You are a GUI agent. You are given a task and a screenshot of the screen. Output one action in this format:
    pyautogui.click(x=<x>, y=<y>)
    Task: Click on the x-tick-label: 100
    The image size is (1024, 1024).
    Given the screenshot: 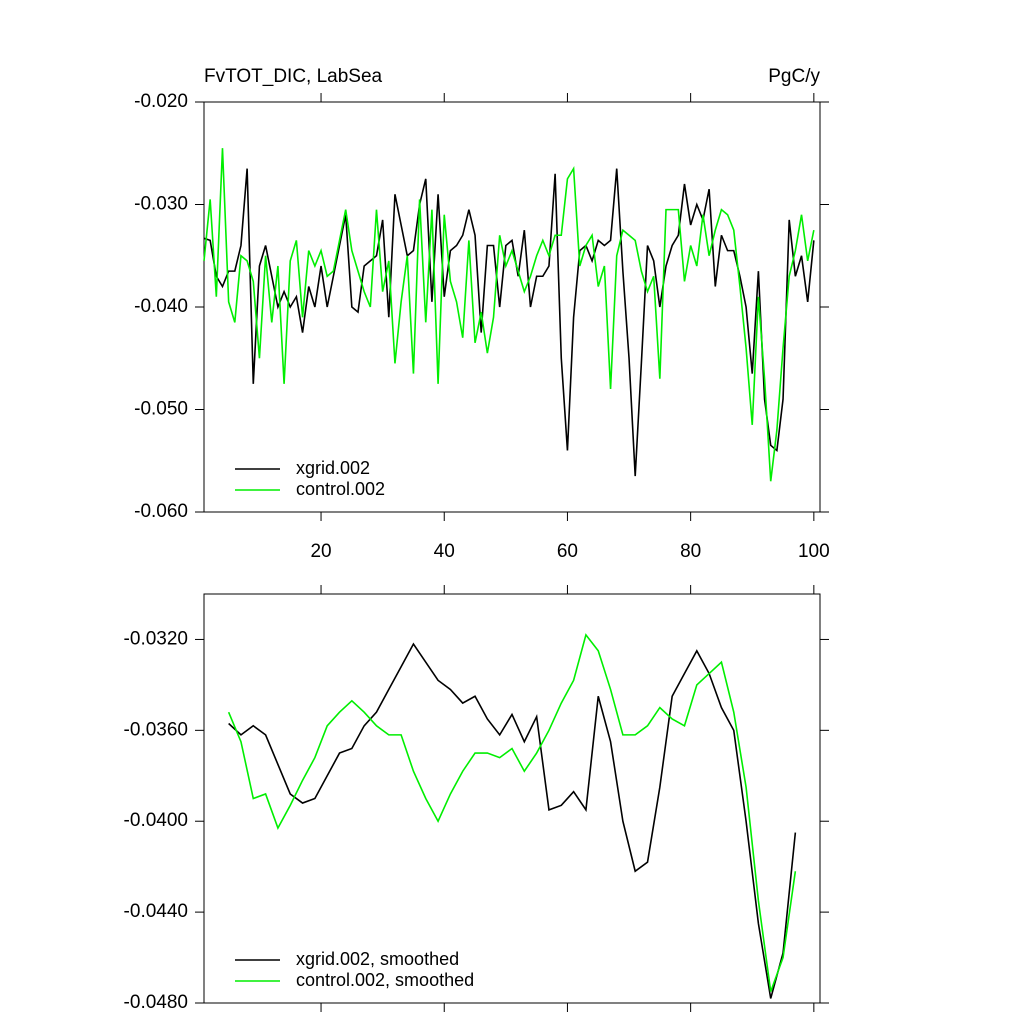 What is the action you would take?
    pyautogui.click(x=814, y=551)
    